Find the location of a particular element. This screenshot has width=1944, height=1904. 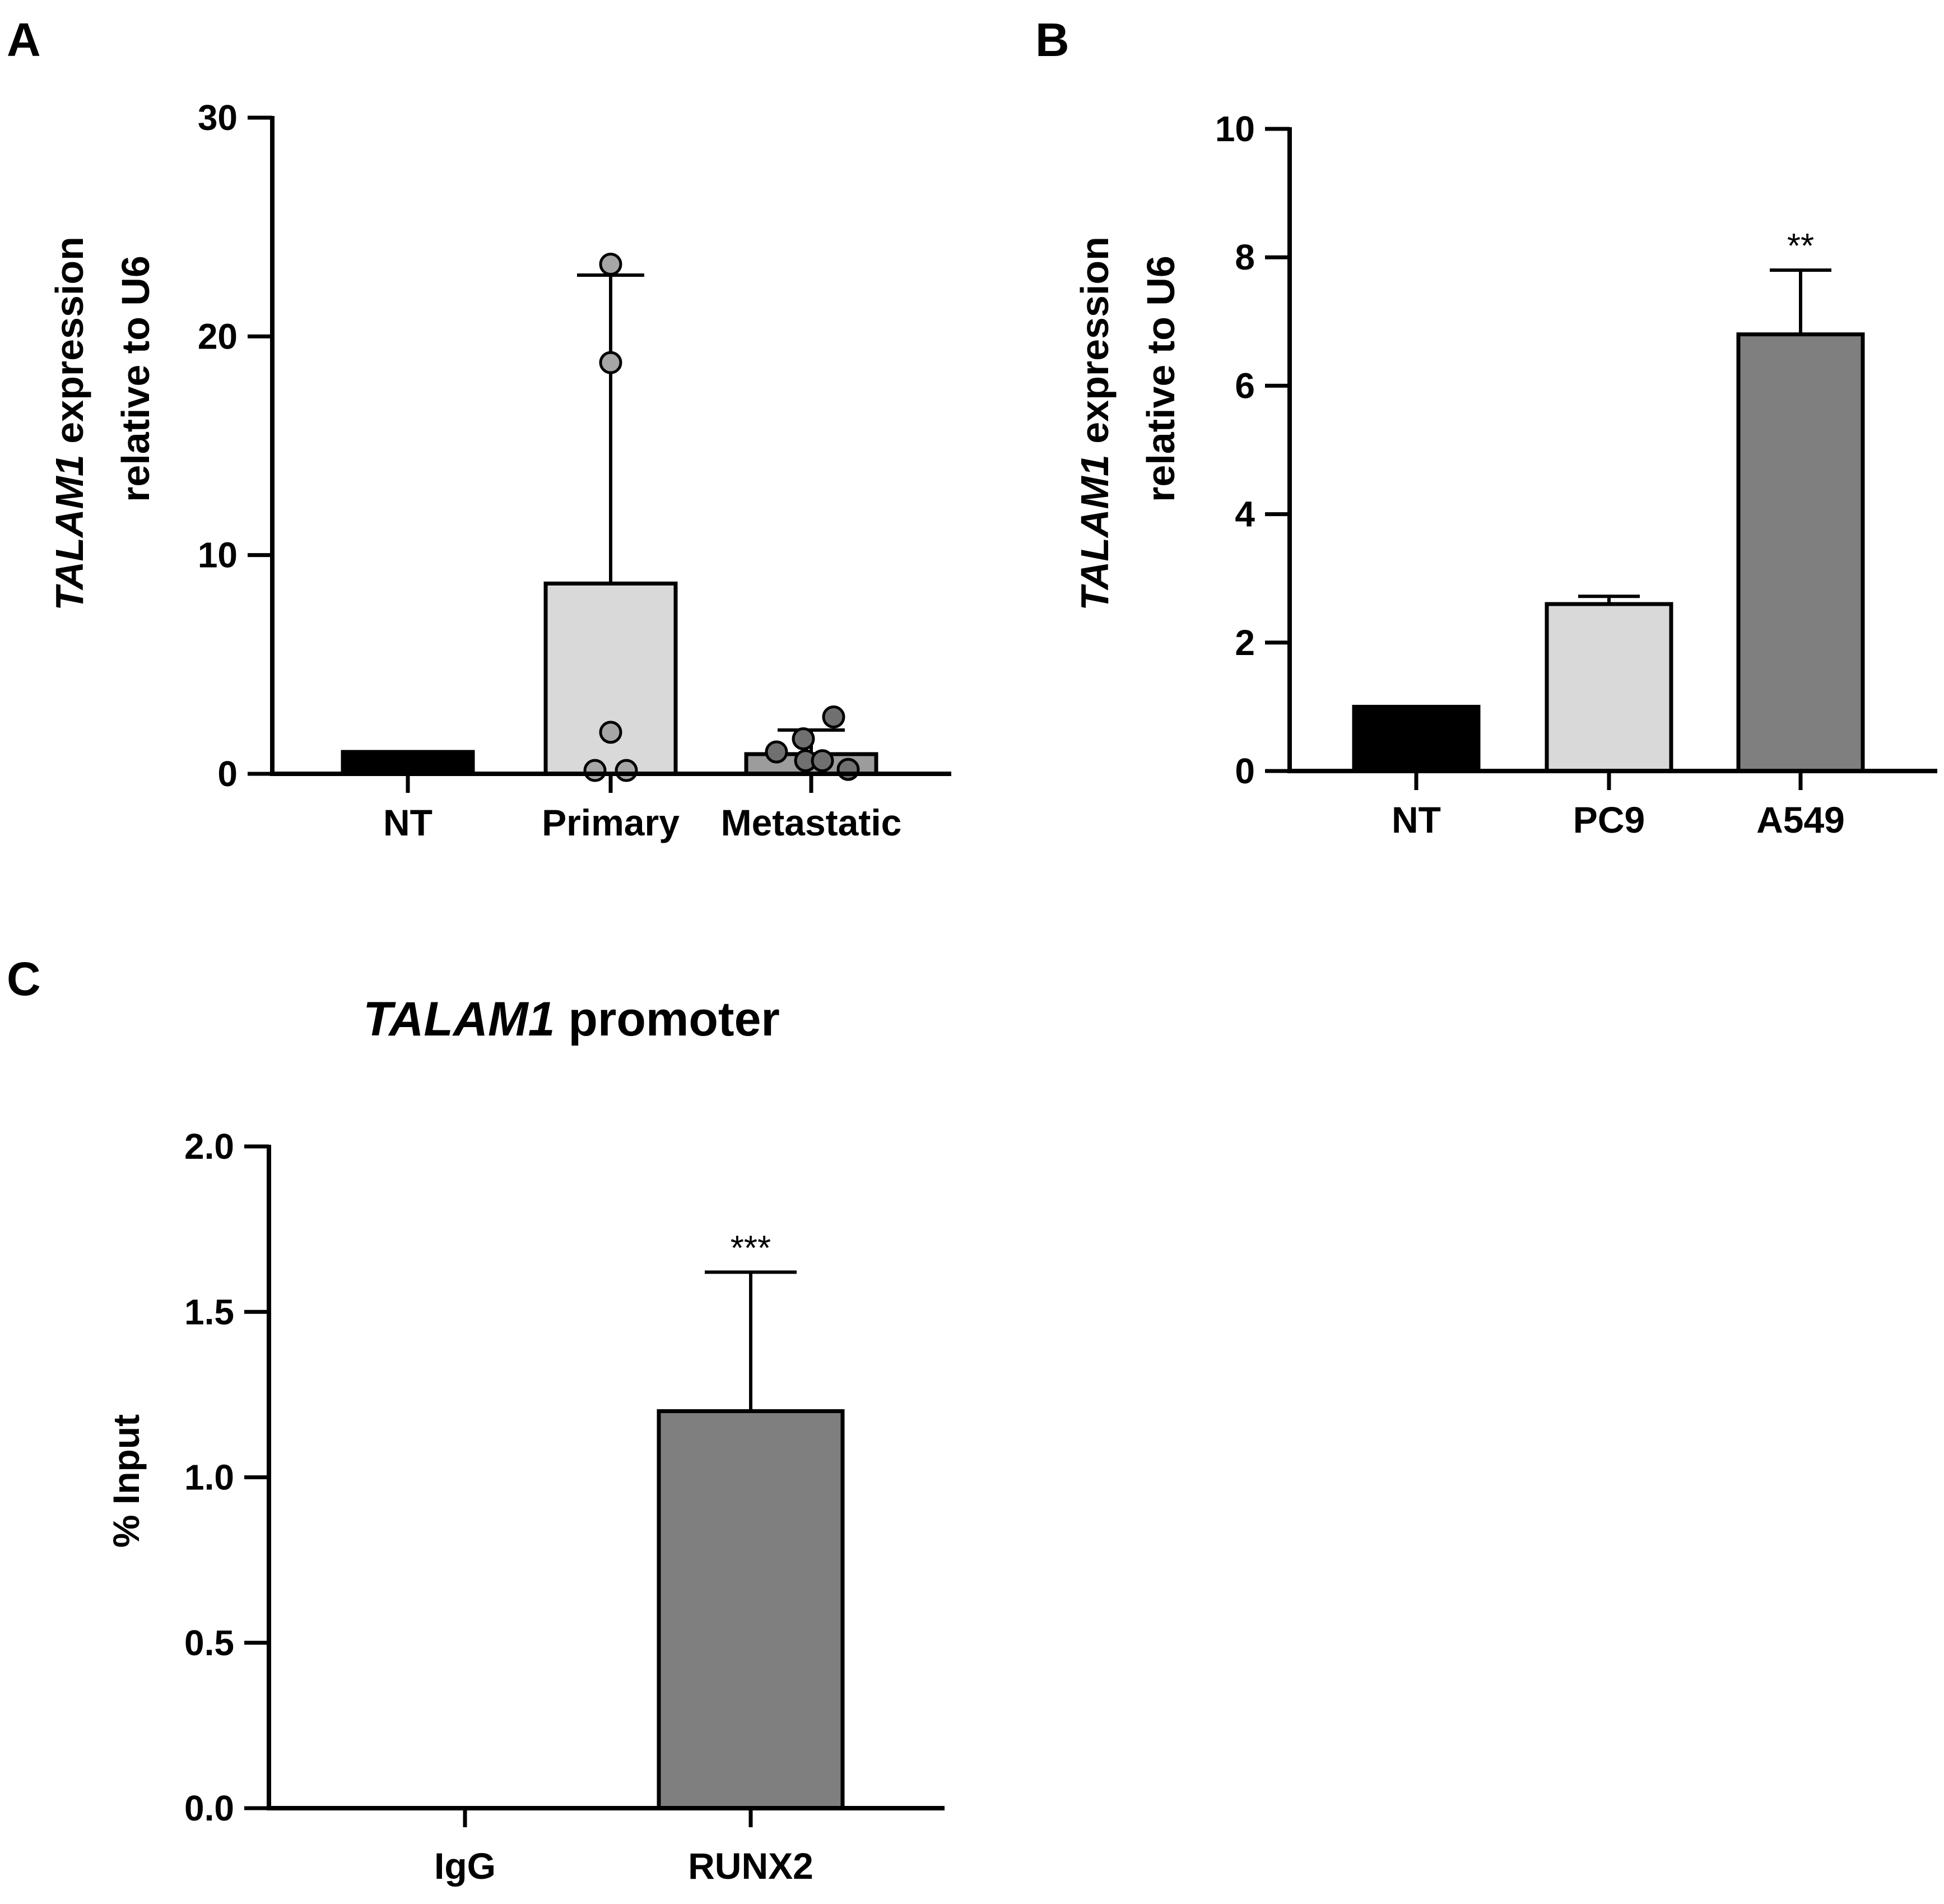

panel-c-letter: C is located at coordinates (24, 979).